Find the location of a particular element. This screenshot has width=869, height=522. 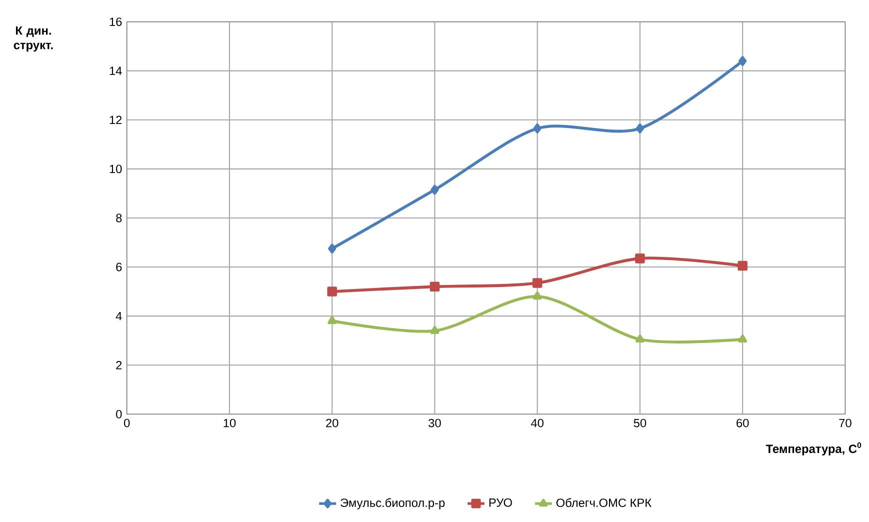

x-tick-label: 60 is located at coordinates (742, 423).